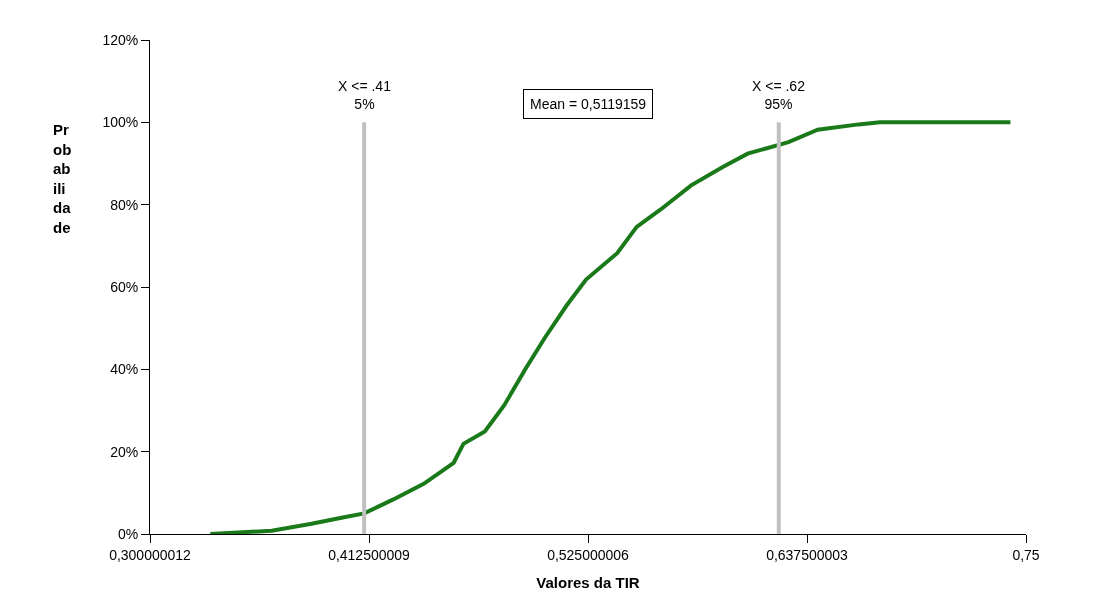 The image size is (1106, 614). Describe the element at coordinates (62, 178) in the screenshot. I see `y-axis-title: Pr ob ab ili da de` at that location.